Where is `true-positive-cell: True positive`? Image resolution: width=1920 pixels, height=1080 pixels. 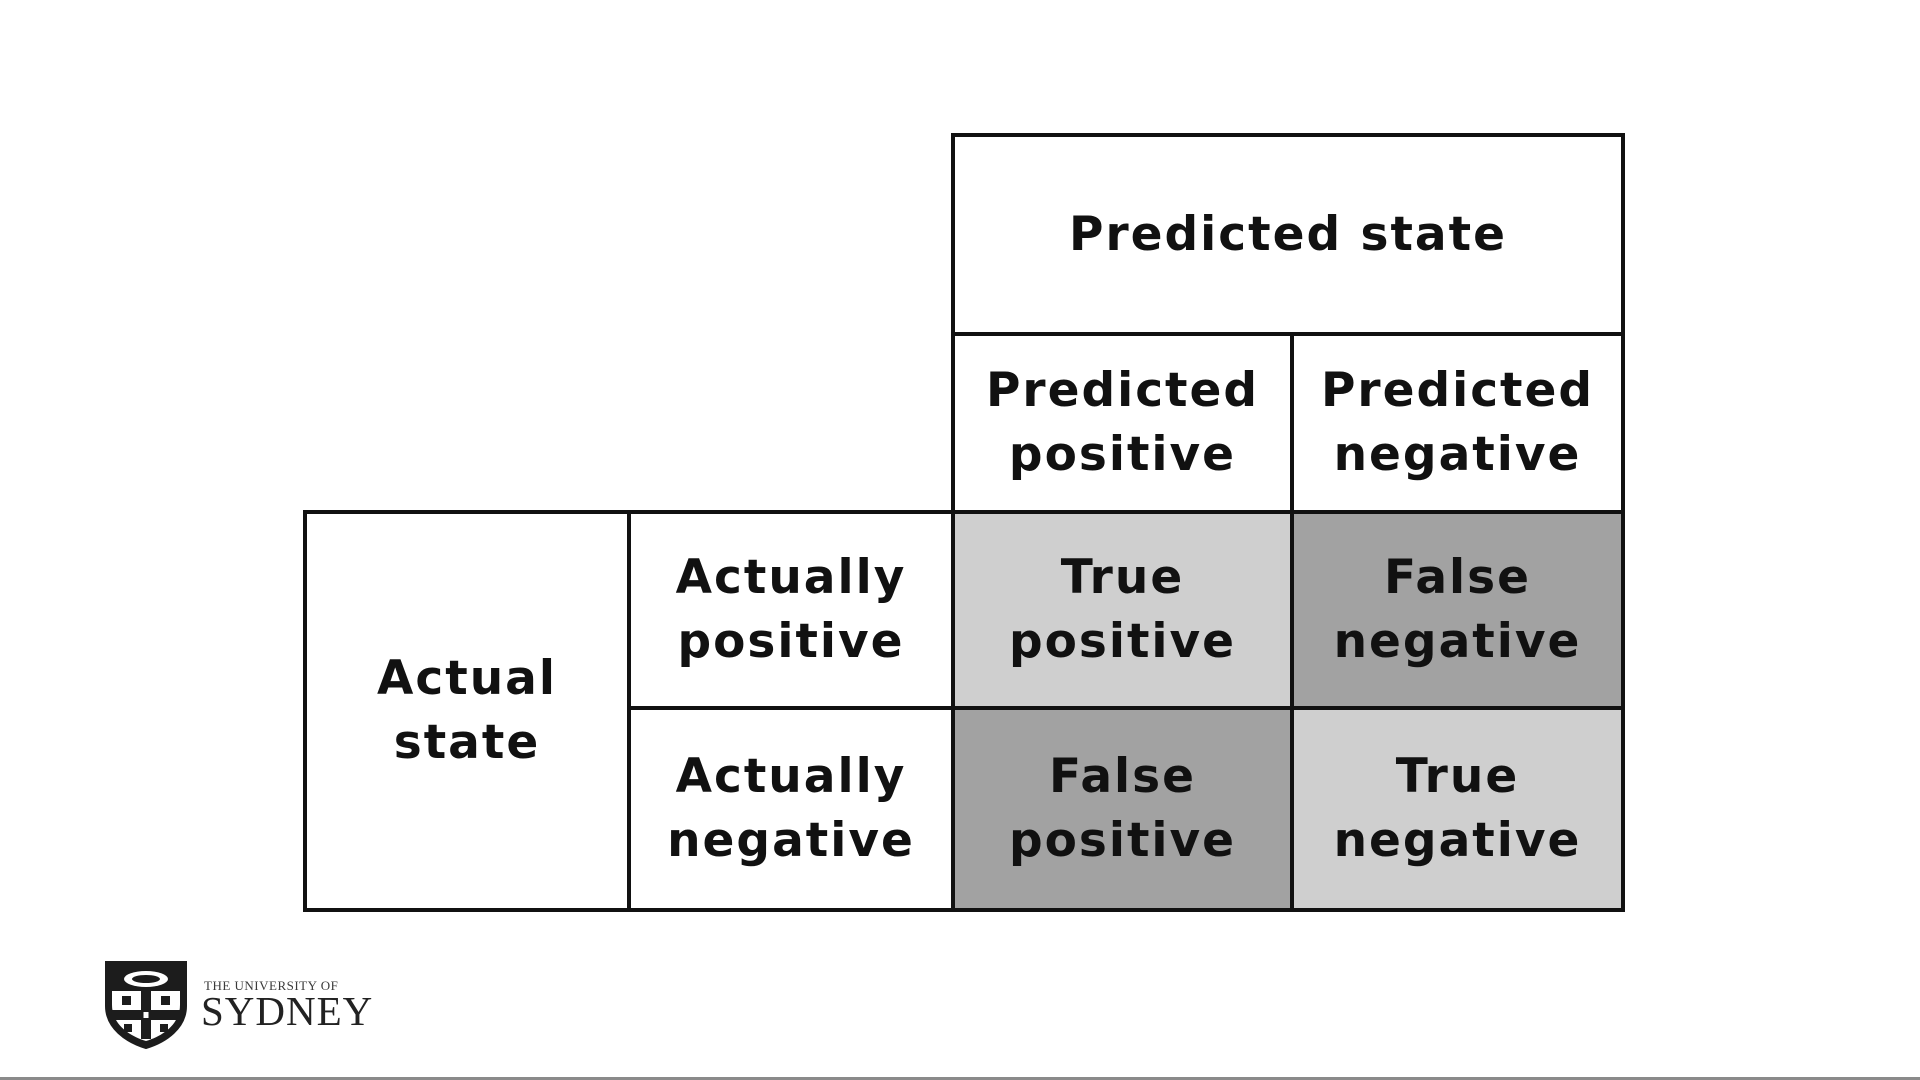
true-positive-cell: True positive is located at coordinates (1122, 610).